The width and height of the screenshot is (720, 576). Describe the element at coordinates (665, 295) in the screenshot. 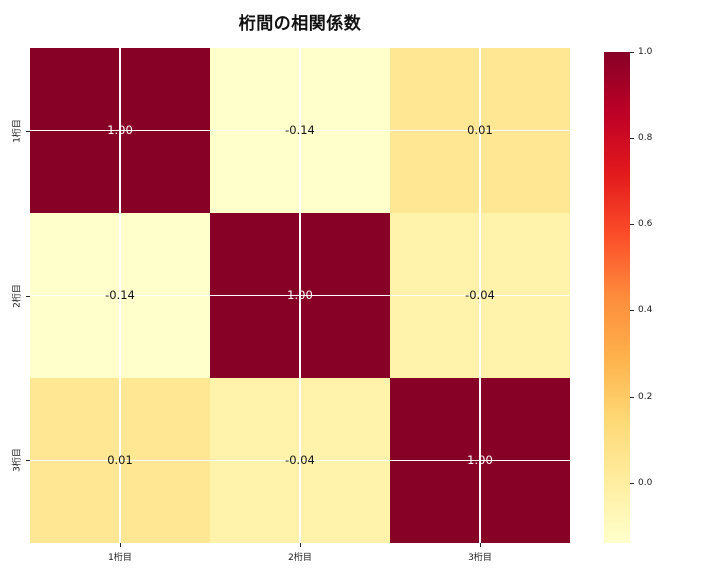

I see `colorbar-ticks: 1.0 0.8 0.6 0.4 0.2 0.0` at that location.